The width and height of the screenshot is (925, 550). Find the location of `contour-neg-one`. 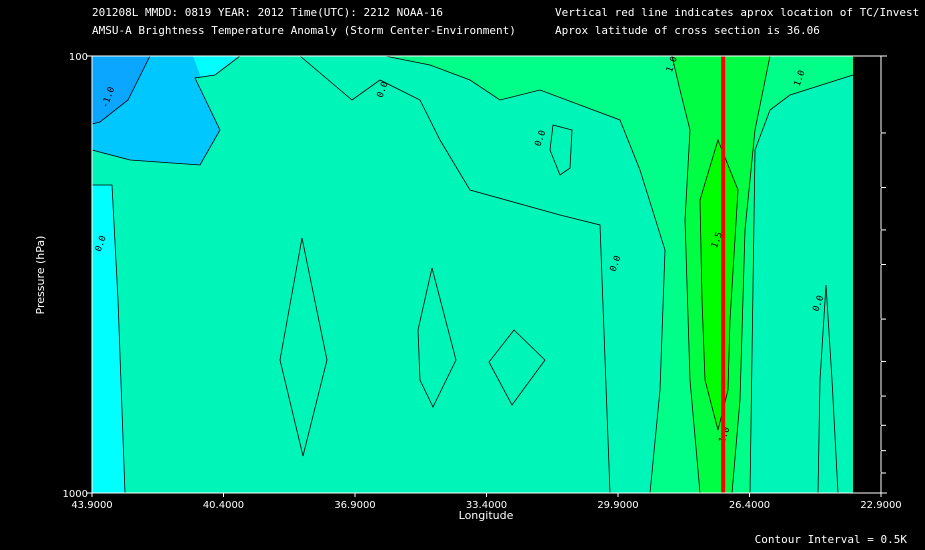

contour-neg-one is located at coordinates (121, 90).